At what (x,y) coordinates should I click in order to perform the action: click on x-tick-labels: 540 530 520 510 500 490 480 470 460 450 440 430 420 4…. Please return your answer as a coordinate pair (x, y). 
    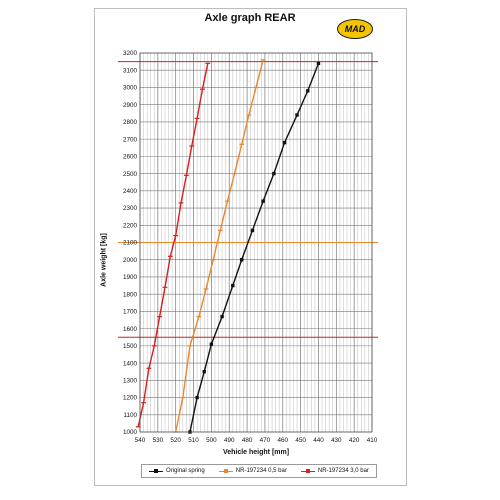
    Looking at the image, I should click on (256, 440).